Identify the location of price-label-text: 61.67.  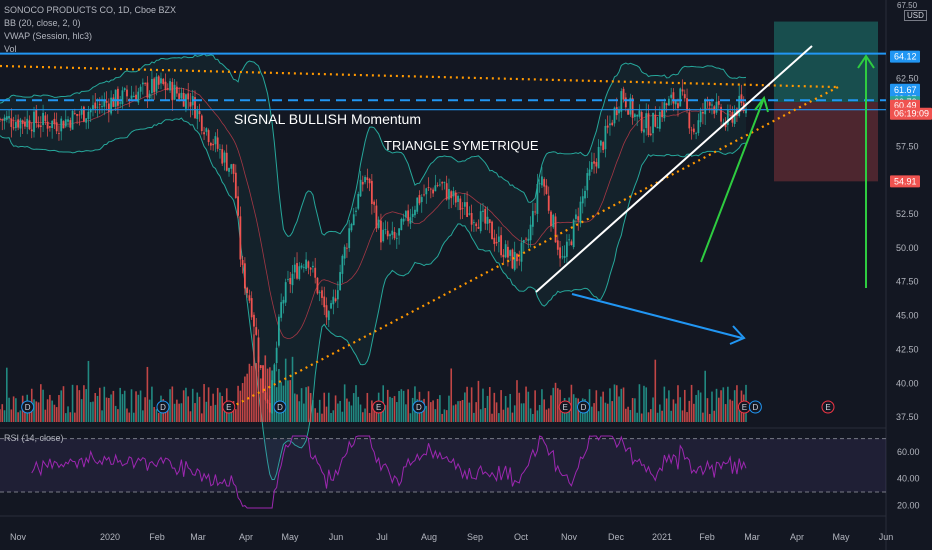
(905, 90).